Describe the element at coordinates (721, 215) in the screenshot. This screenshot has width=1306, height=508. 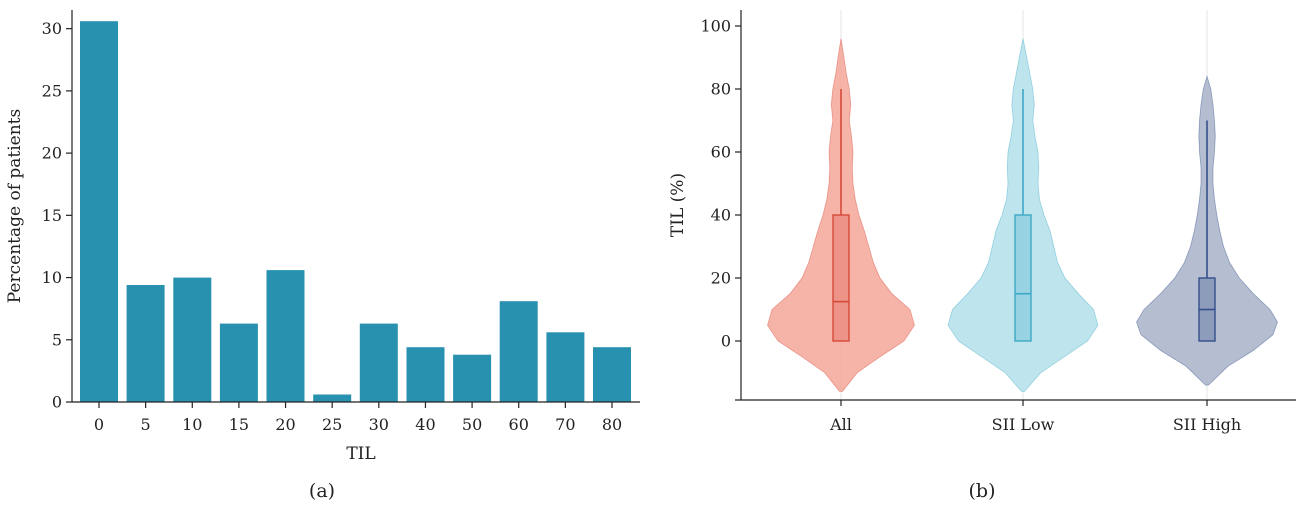
I see `y-tick-label: 40` at that location.